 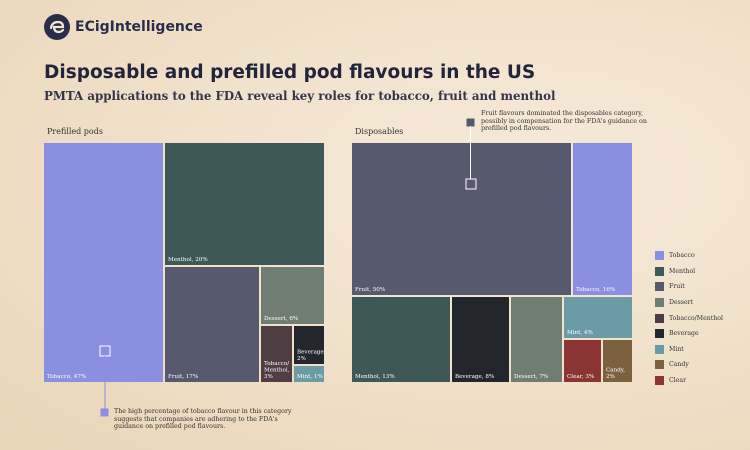 I want to click on prefilled-tile-fruit, so click(x=212, y=324).